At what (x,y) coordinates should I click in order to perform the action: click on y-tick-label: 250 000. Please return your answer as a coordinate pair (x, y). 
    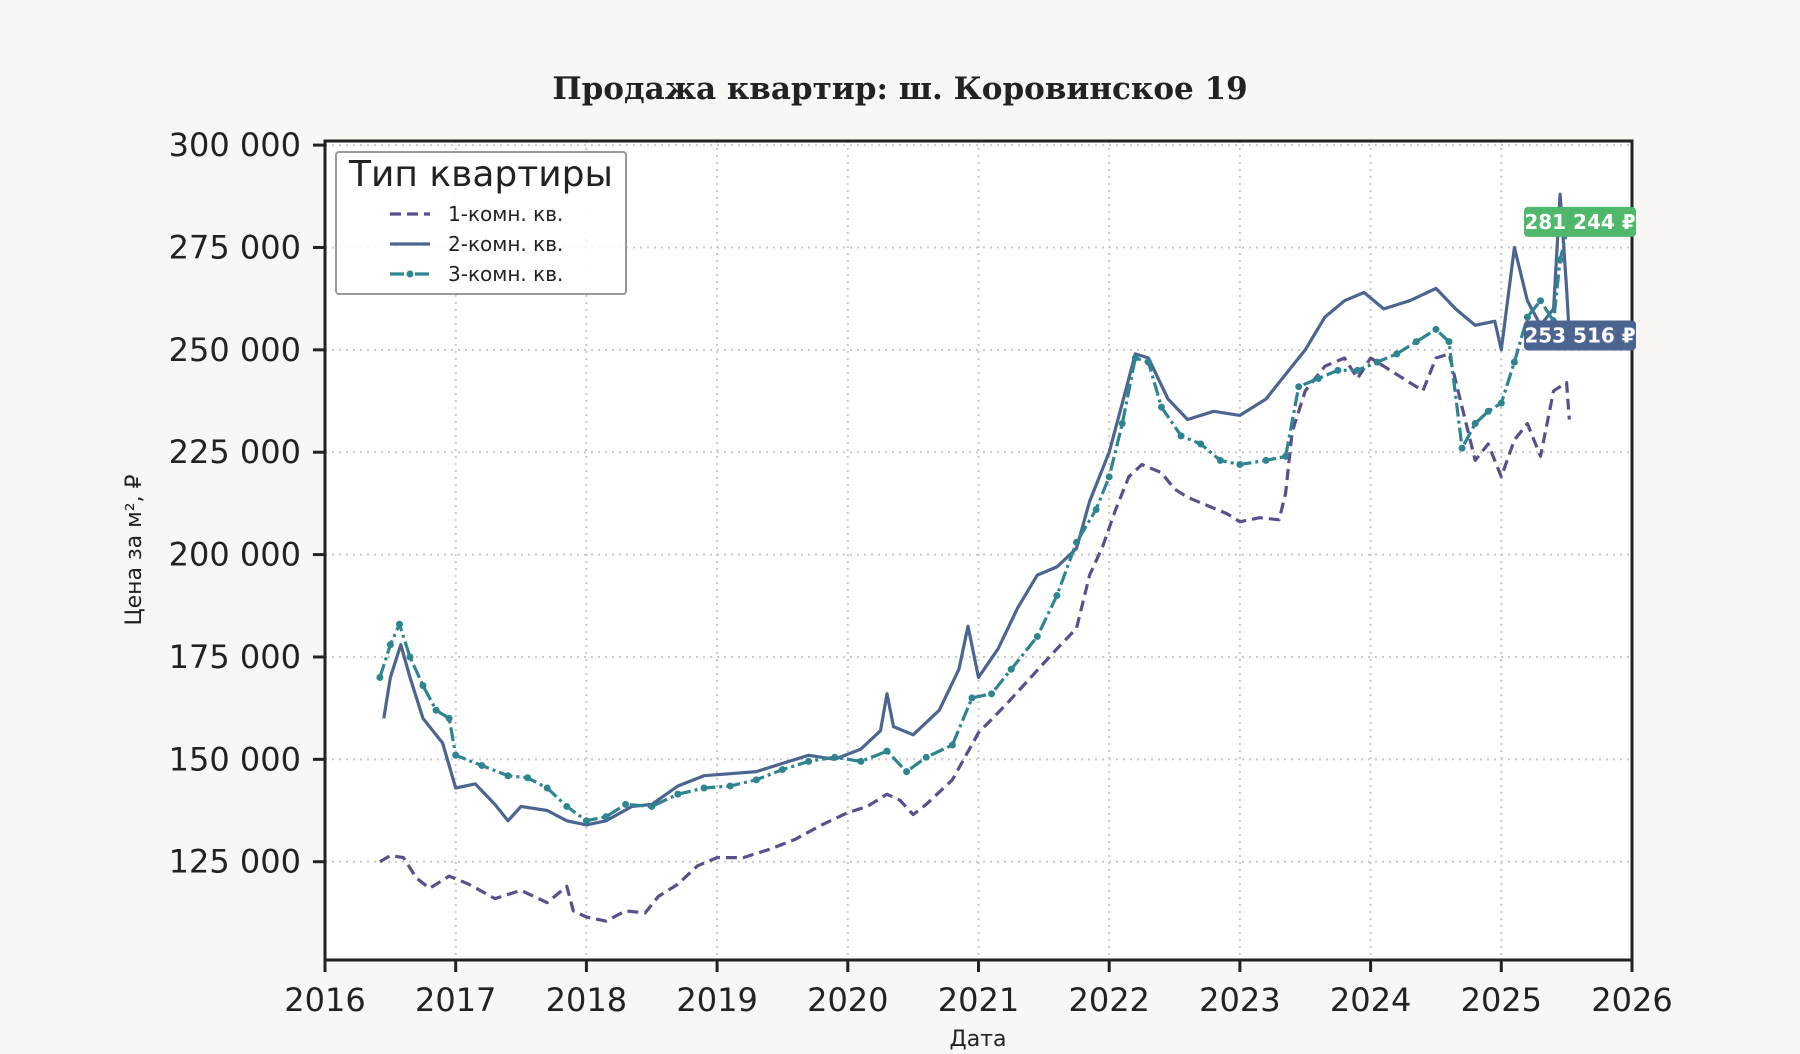
    Looking at the image, I should click on (235, 350).